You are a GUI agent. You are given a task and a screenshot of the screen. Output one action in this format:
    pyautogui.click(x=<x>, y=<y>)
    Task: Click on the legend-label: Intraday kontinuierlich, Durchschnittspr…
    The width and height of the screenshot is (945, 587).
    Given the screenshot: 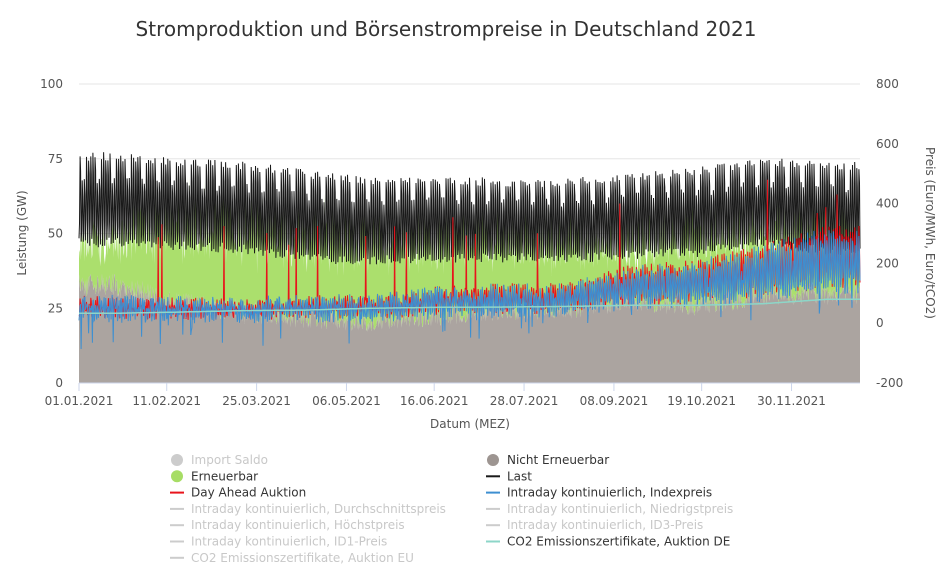 What is the action you would take?
    pyautogui.click(x=318, y=509)
    